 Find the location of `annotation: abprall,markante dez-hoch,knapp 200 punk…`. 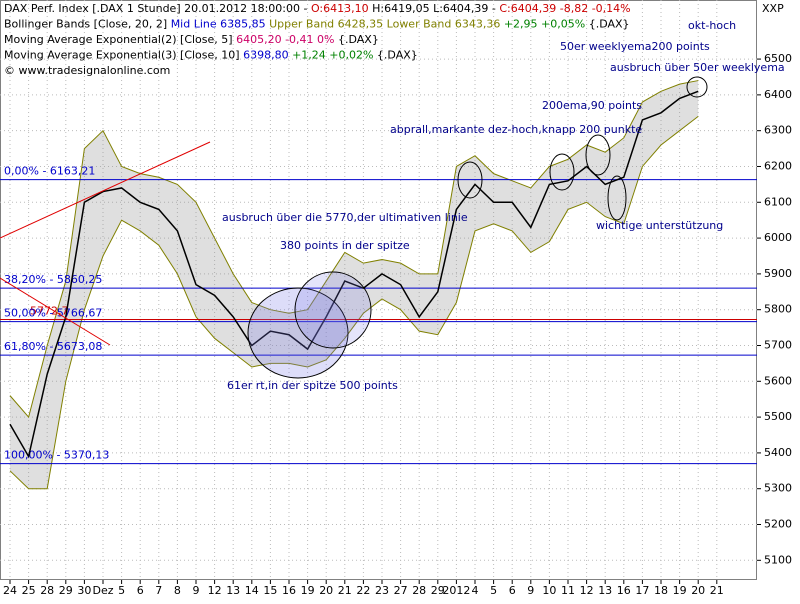

annotation: abprall,markante dez-hoch,knapp 200 punk… is located at coordinates (516, 129).